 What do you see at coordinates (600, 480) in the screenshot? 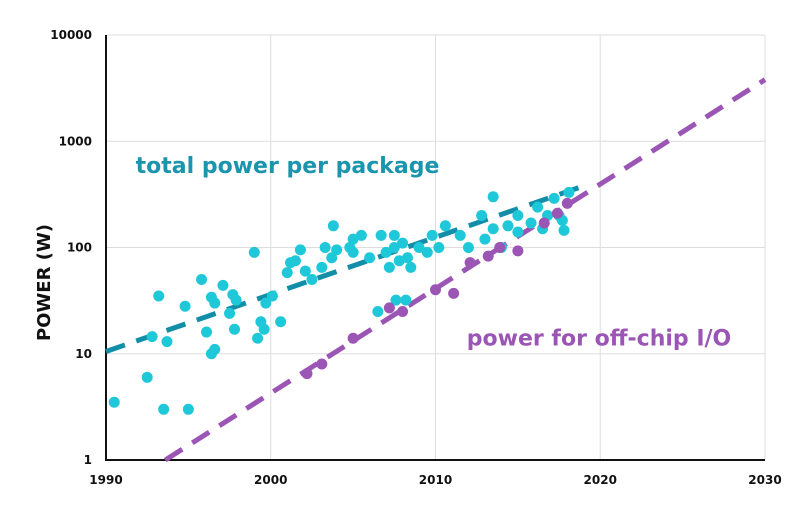
I see `x-tick-label: 2020` at bounding box center [600, 480].